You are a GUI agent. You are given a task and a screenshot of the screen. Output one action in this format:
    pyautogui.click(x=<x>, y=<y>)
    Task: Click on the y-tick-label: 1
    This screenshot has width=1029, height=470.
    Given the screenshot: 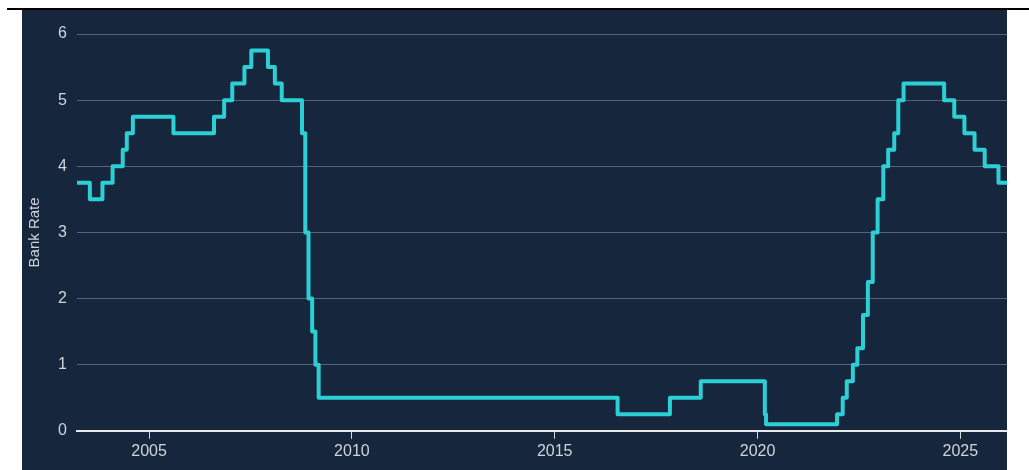 What is the action you would take?
    pyautogui.click(x=62, y=364)
    